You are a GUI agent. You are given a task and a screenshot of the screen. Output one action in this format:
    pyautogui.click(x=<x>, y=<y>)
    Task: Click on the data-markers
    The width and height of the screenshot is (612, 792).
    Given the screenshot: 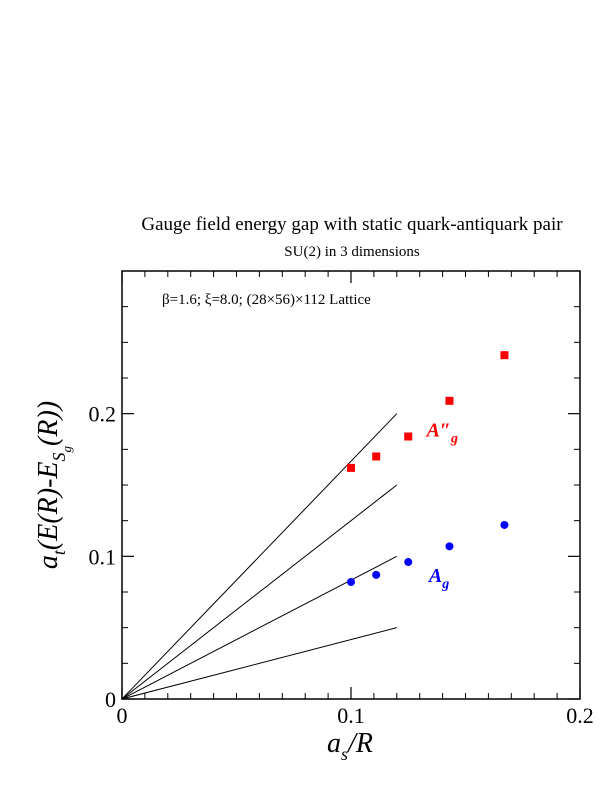 What is the action you would take?
    pyautogui.click(x=428, y=469)
    